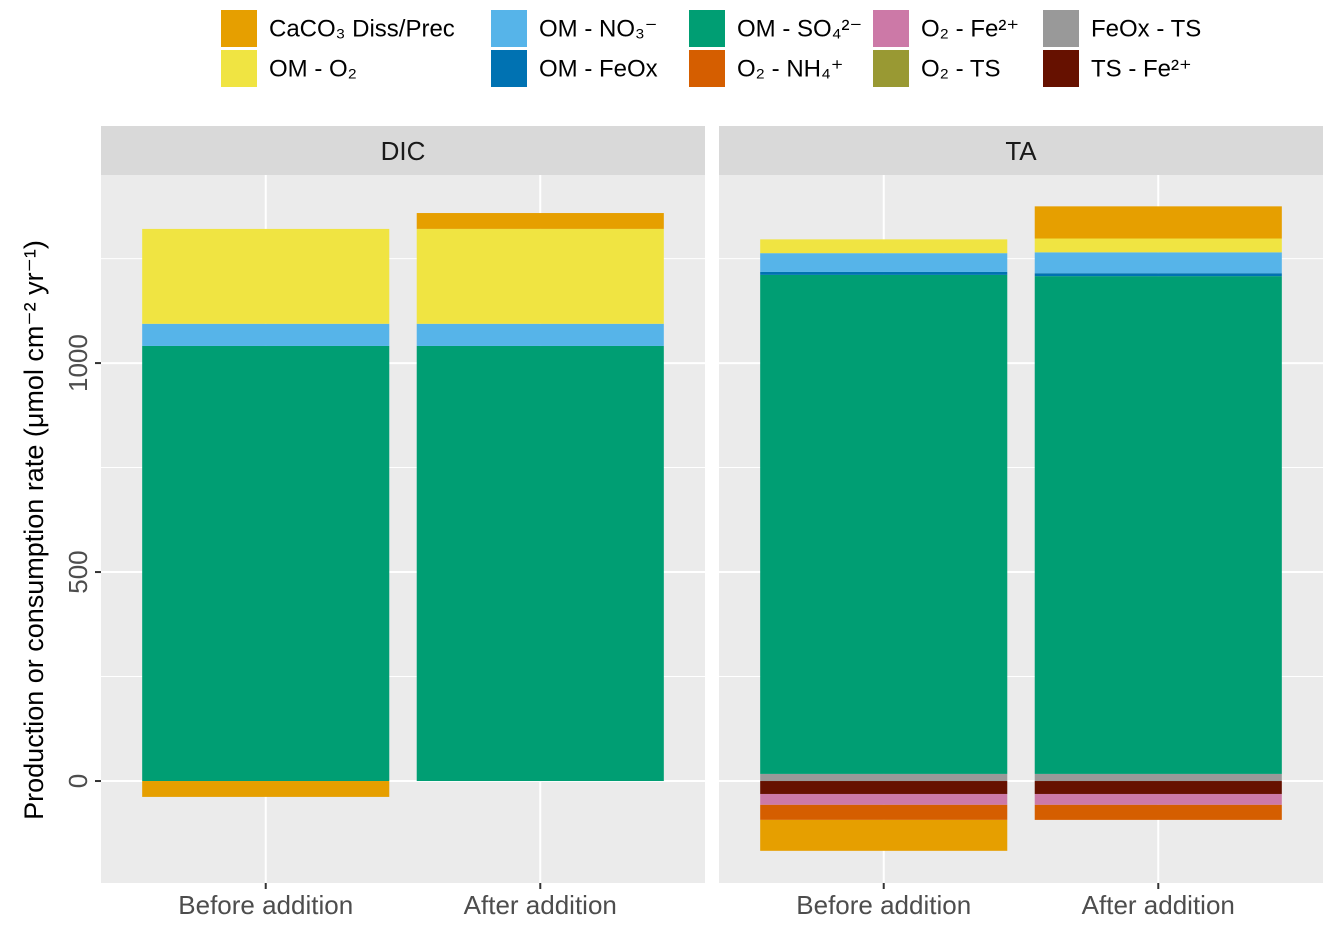 Image resolution: width=1323 pixels, height=929 pixels. I want to click on facet-title: DIC, so click(403, 151).